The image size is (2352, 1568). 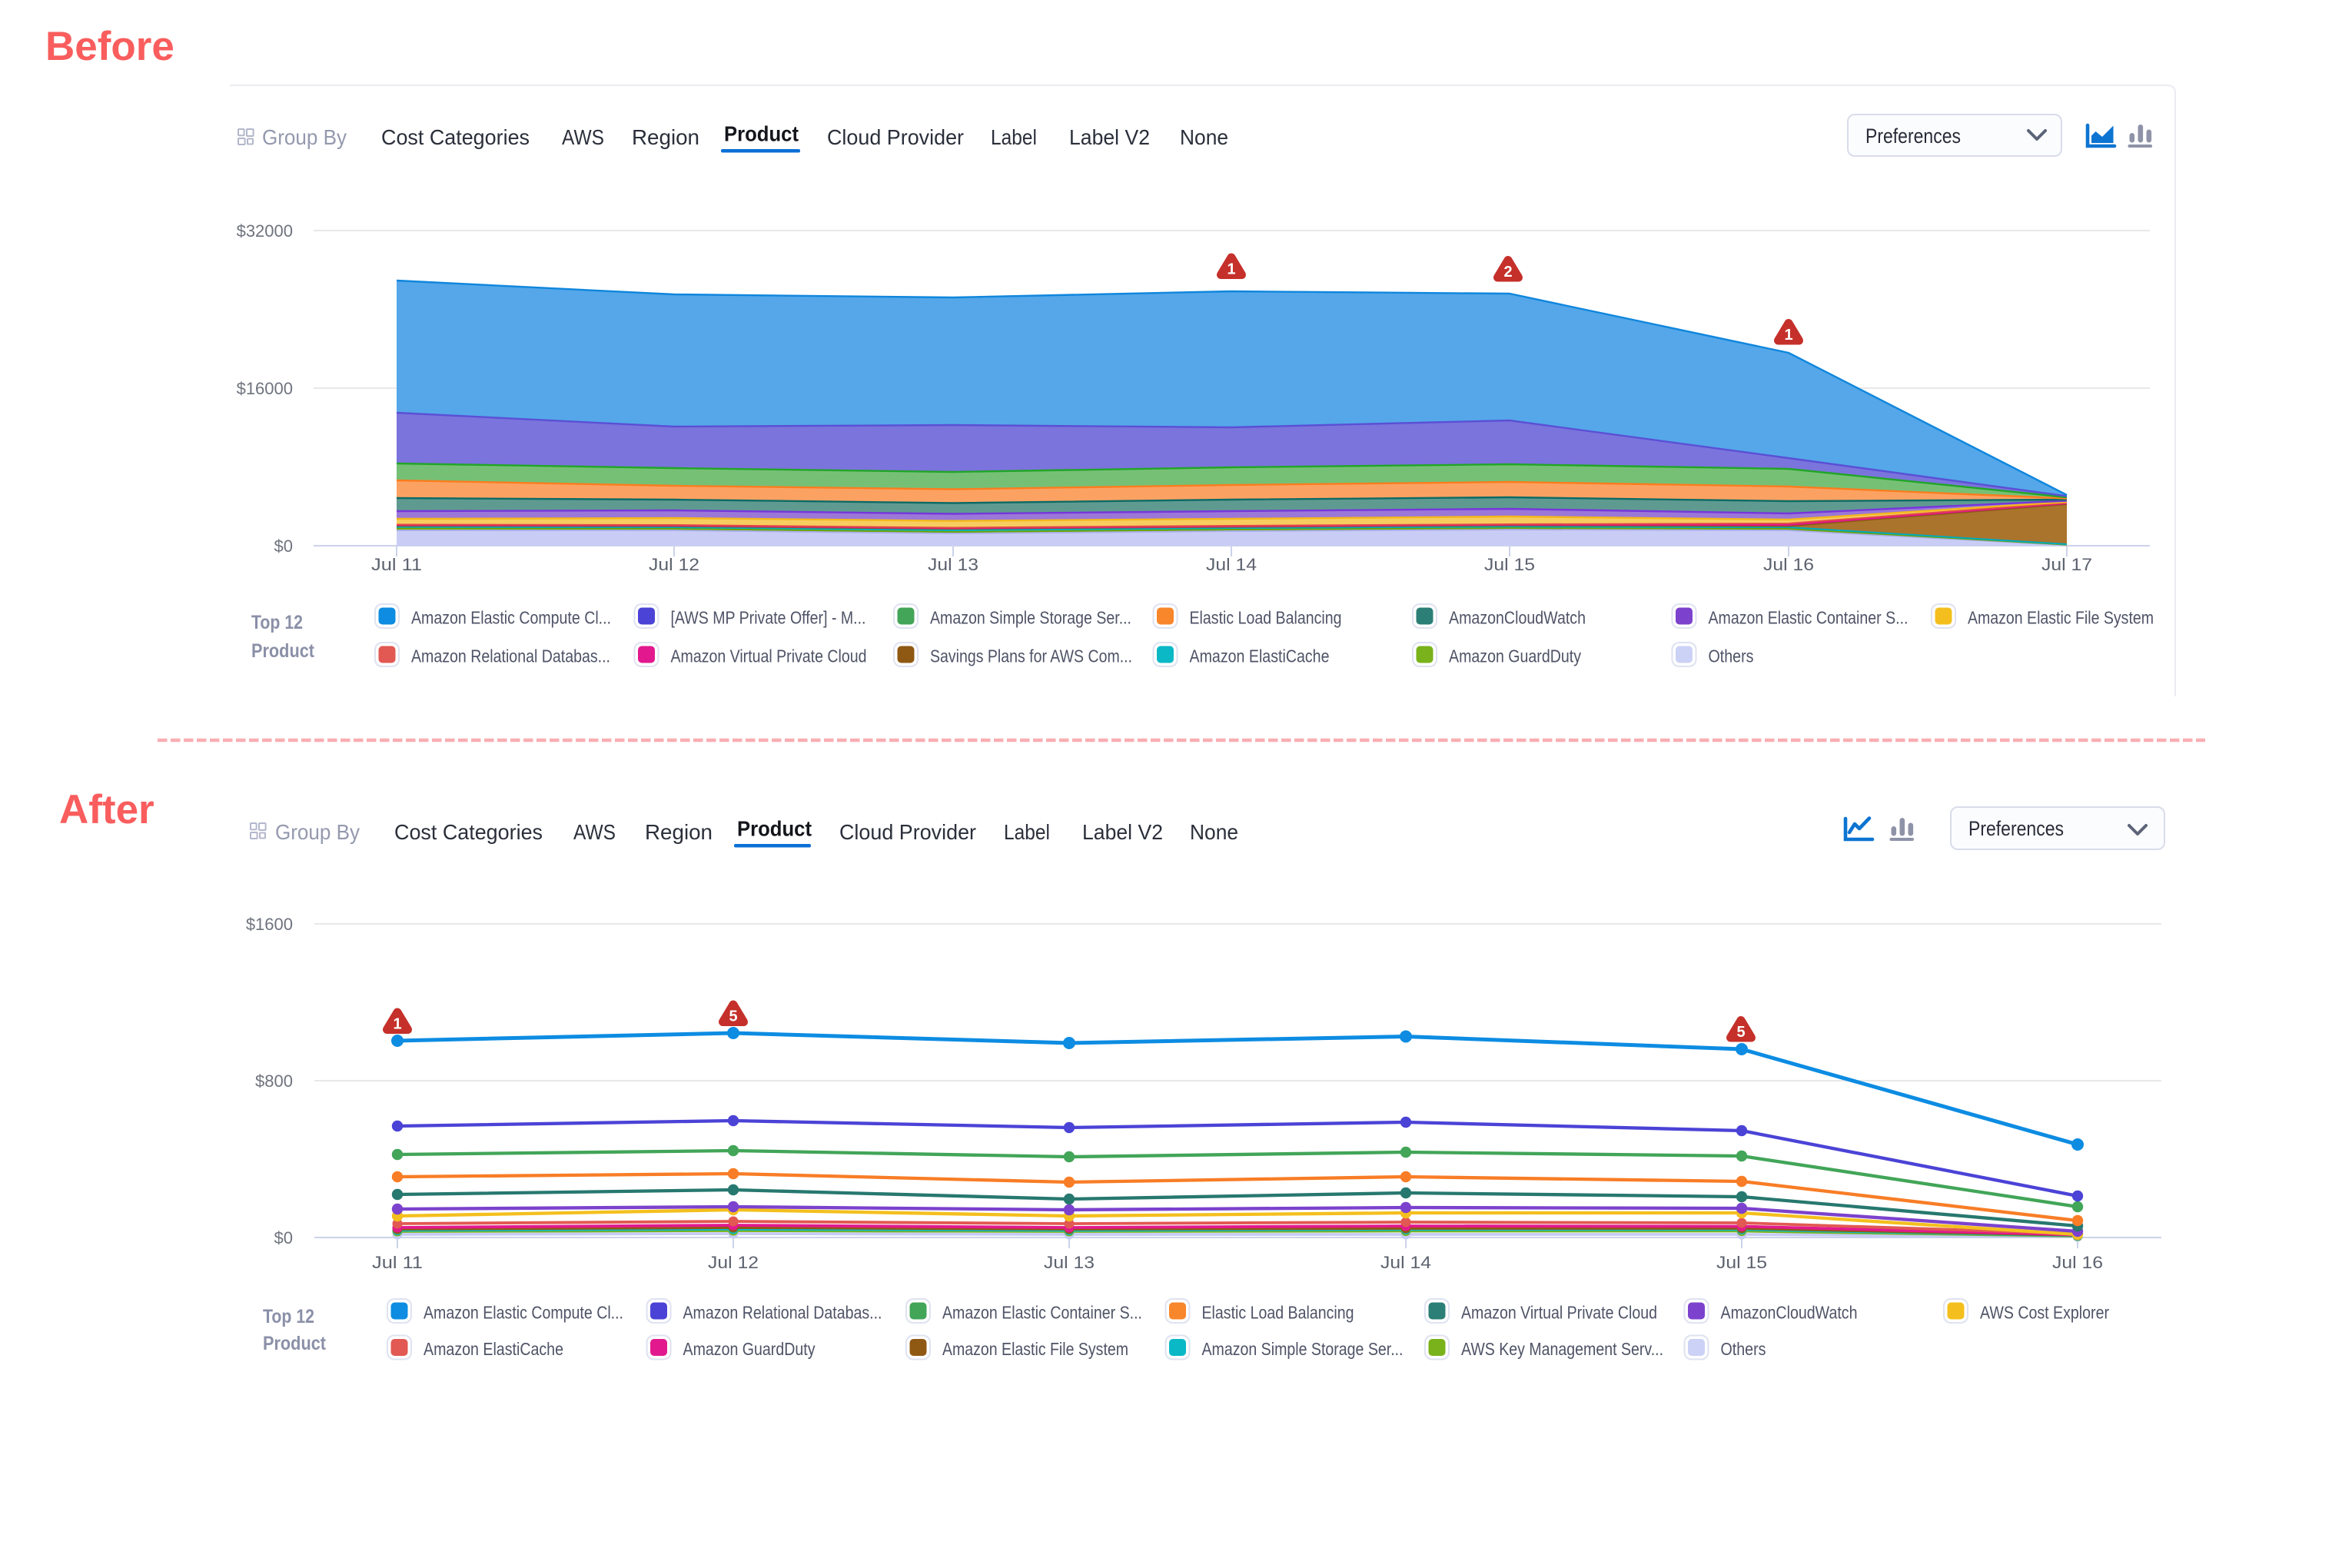 I want to click on svg-text: $800, so click(x=274, y=1081).